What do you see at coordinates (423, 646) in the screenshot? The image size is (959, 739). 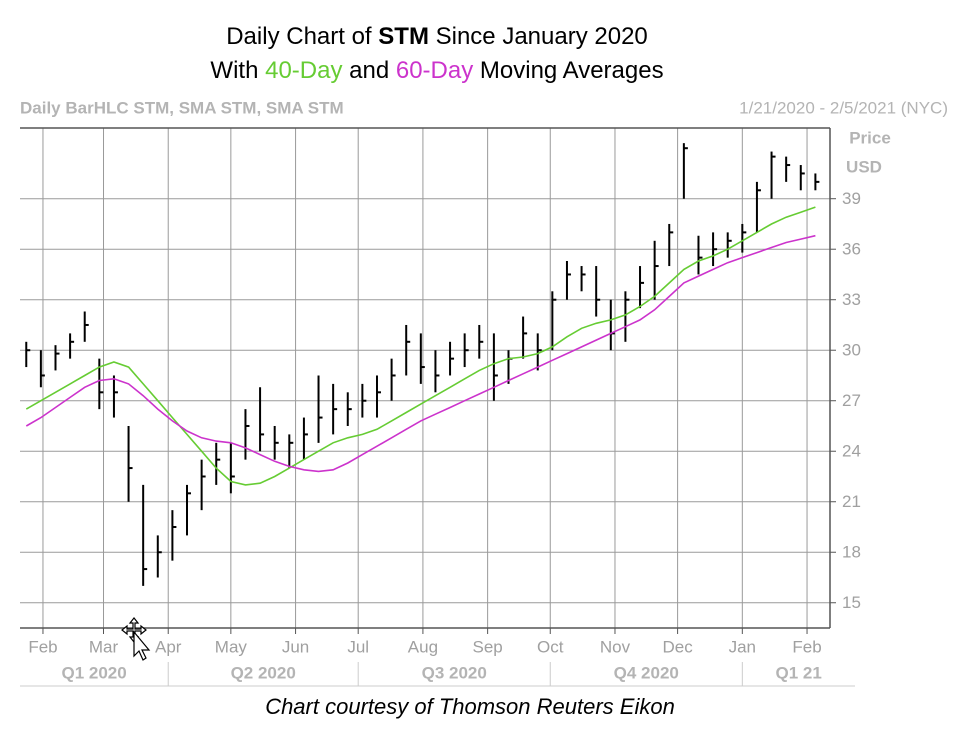 I see `x-tick-label: Aug` at bounding box center [423, 646].